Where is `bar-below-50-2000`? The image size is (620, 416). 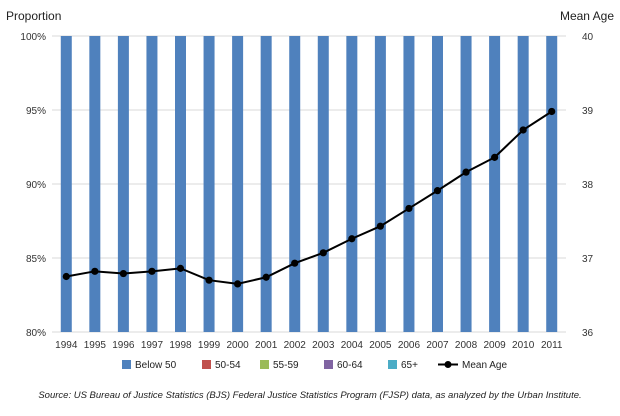
bar-below-50-2000 is located at coordinates (238, 184).